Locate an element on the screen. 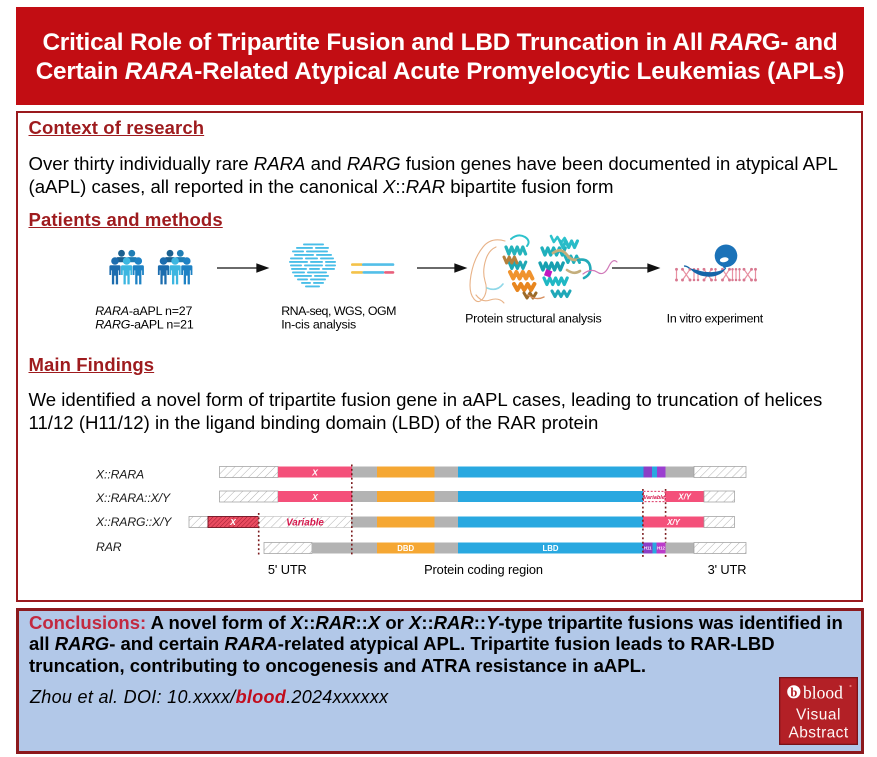  svg-text: LBD is located at coordinates (550, 548).